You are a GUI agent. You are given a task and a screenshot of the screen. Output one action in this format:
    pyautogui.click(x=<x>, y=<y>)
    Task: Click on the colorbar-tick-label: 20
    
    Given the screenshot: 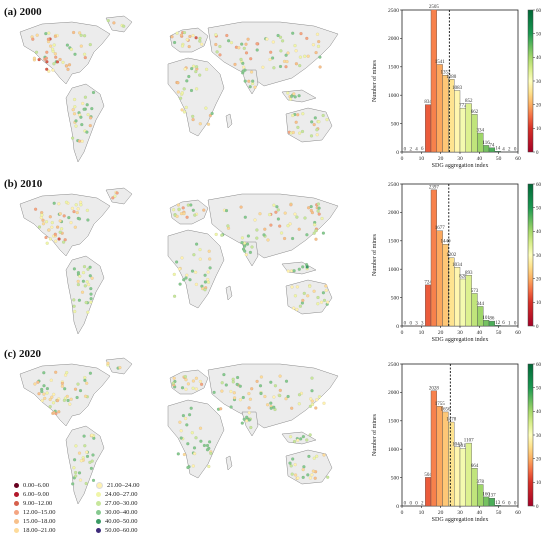 What is the action you would take?
    pyautogui.click(x=539, y=459)
    